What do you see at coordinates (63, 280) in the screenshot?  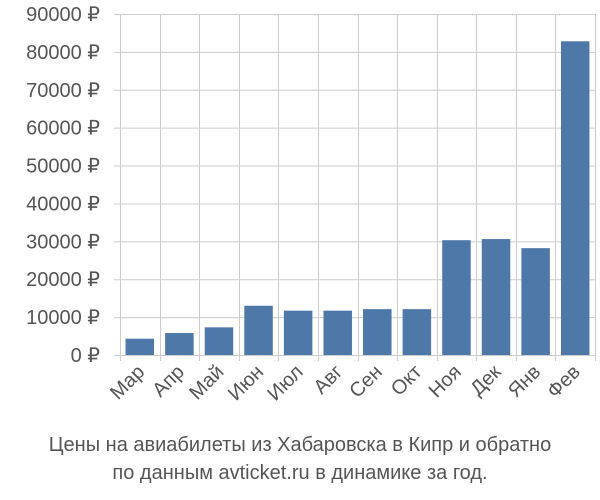 I see `y-tick-label: 20000 ₽` at bounding box center [63, 280].